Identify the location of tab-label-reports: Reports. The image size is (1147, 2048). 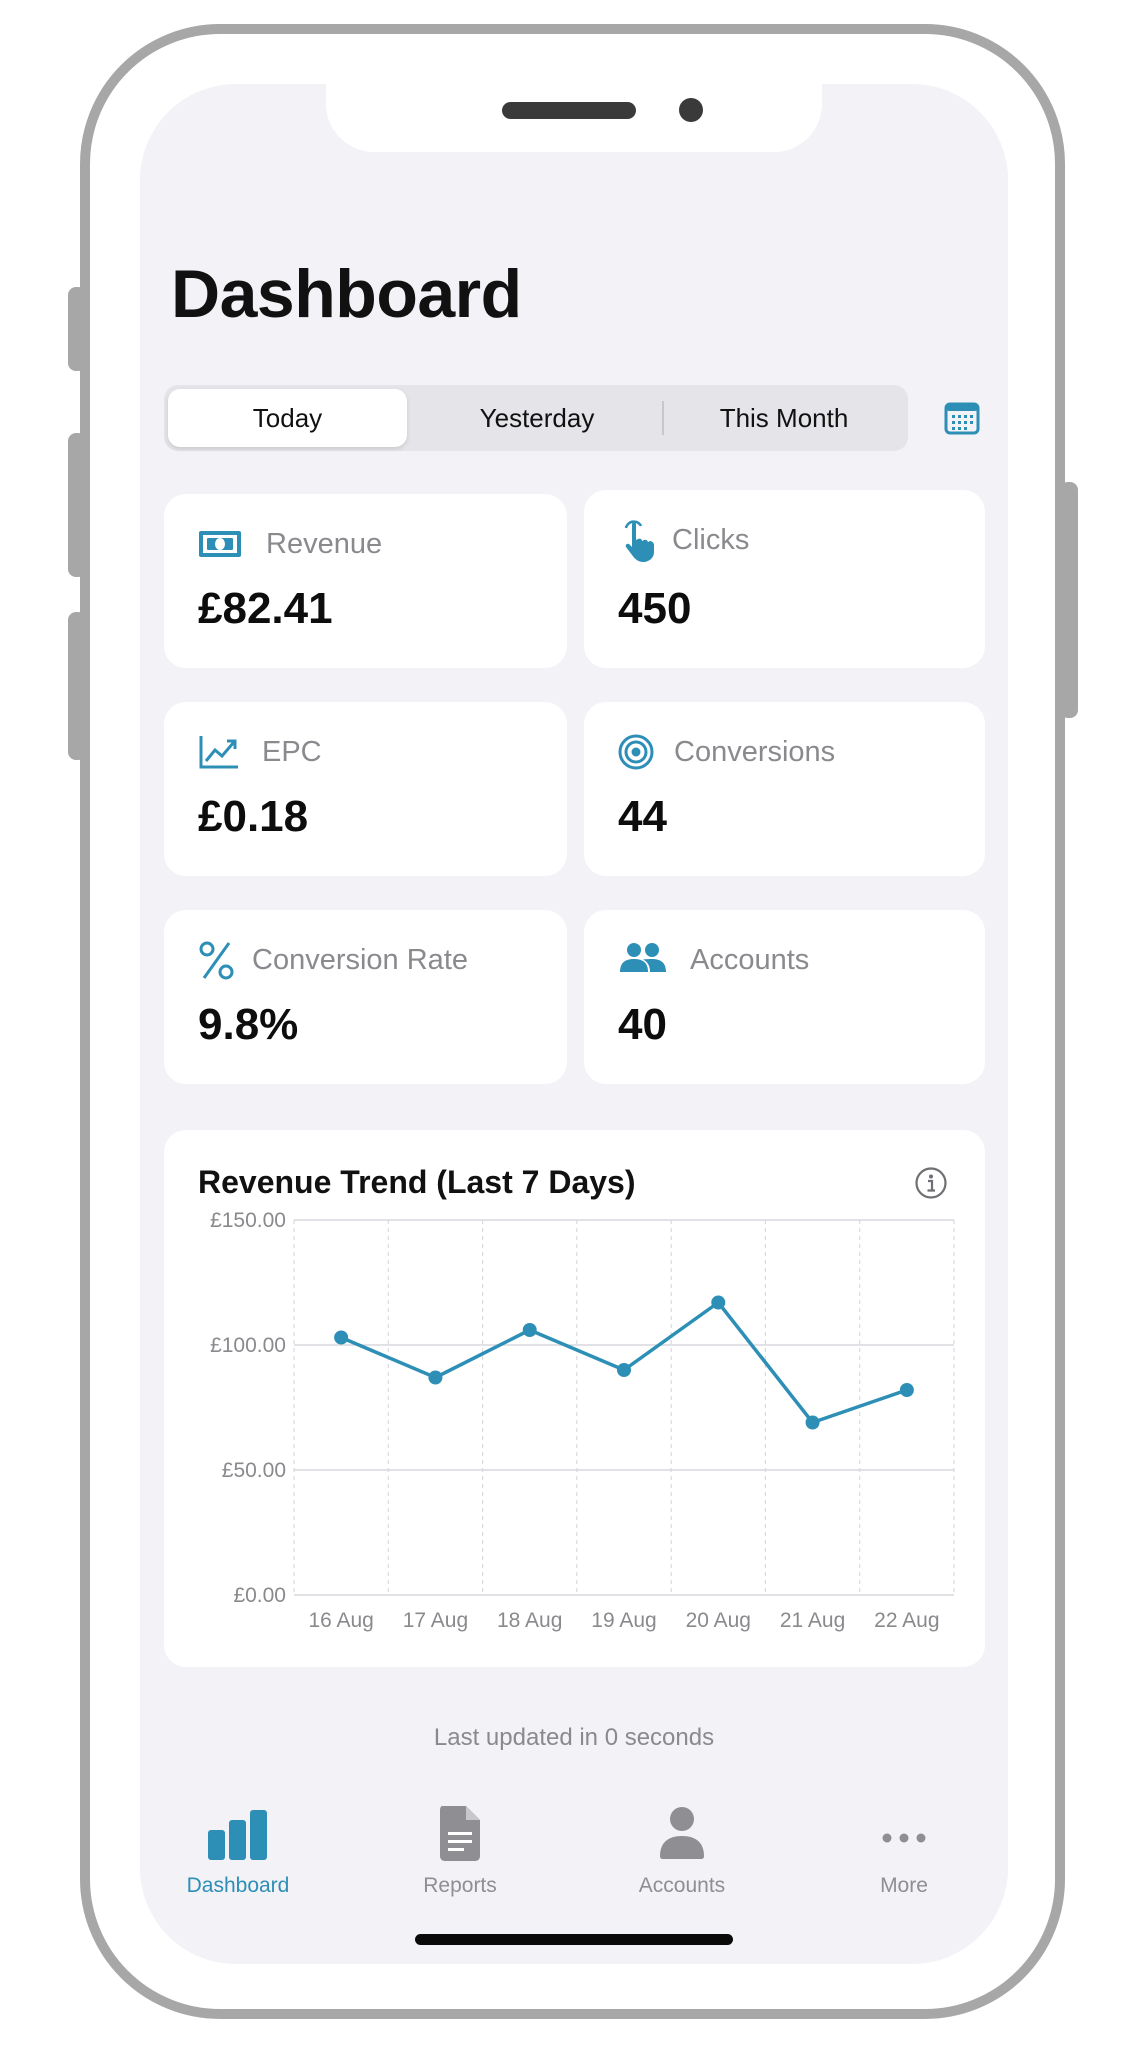
(460, 1885).